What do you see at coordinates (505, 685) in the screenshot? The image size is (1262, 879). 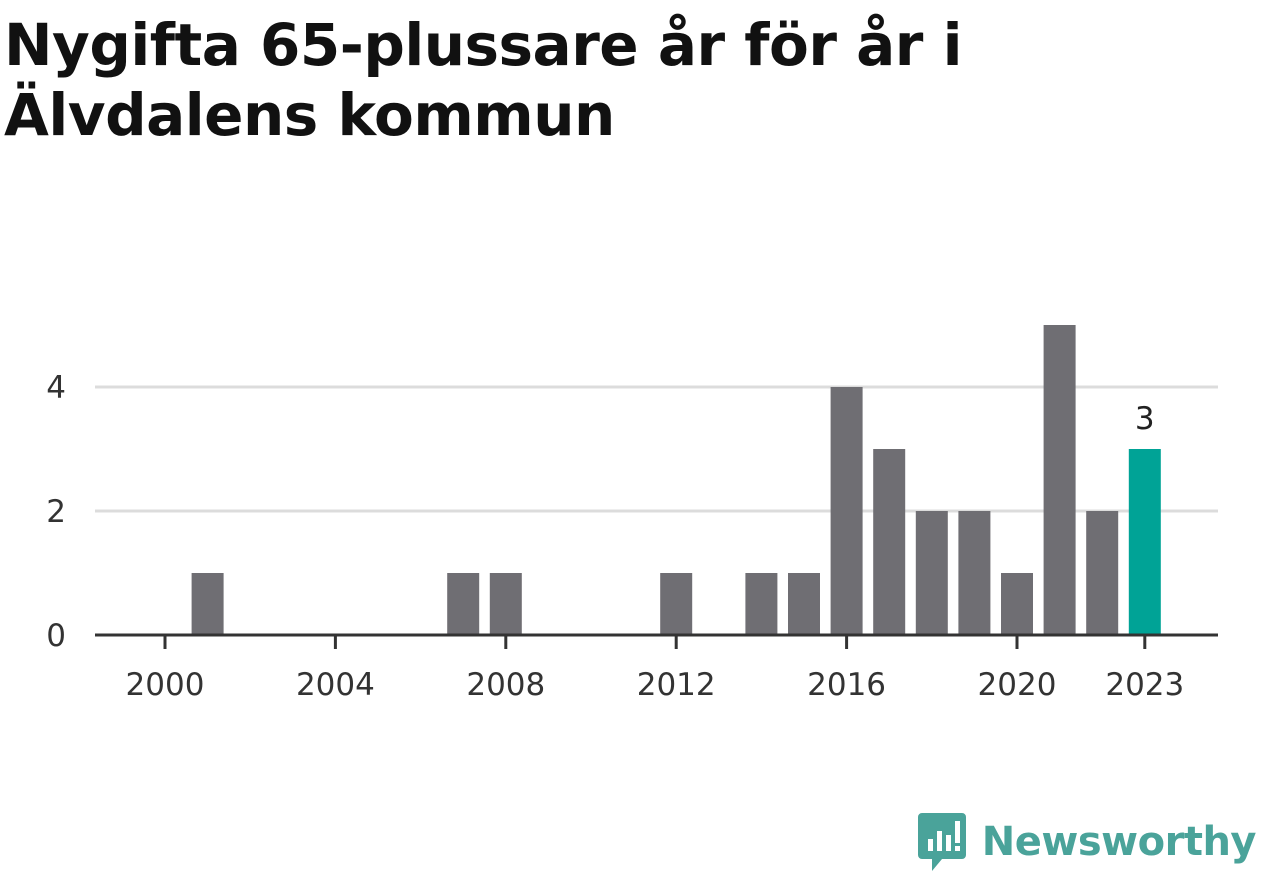 I see `x-tick-label-2008: 2008` at bounding box center [505, 685].